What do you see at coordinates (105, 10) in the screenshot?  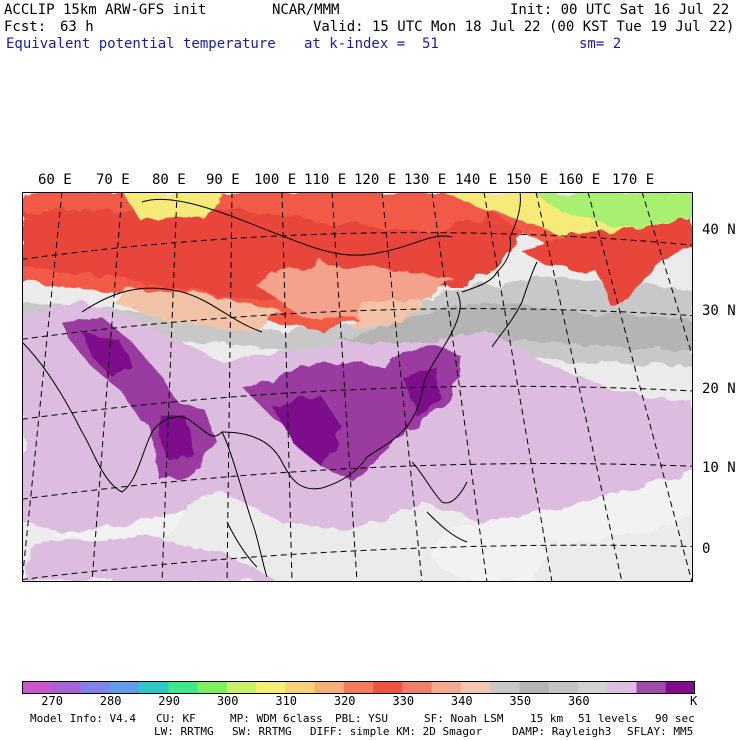 I see `model-title: ACCLIP 15km ARW-GFS init` at bounding box center [105, 10].